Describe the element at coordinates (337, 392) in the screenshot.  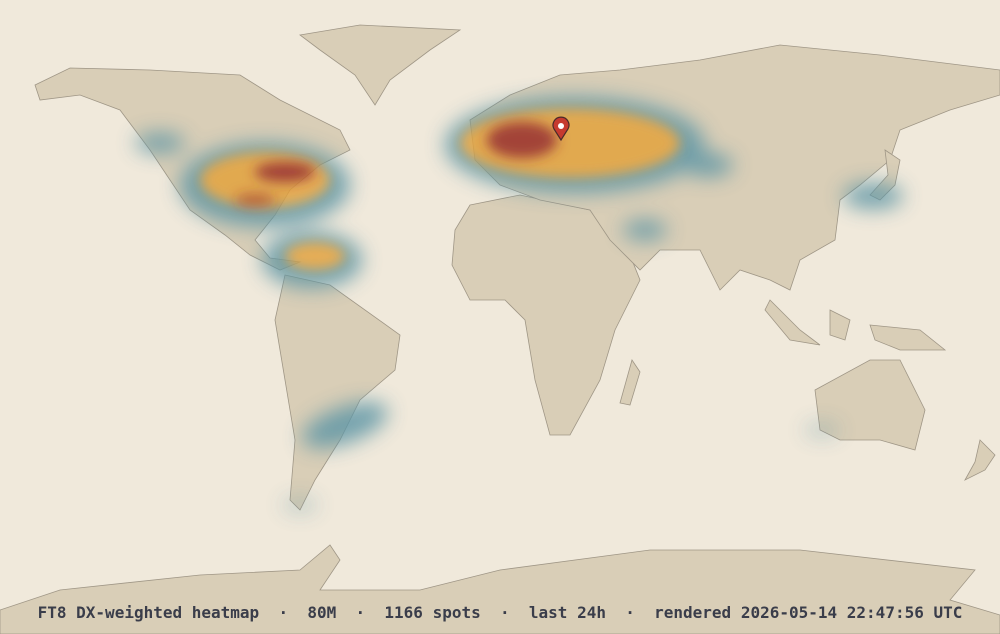
I see `south-america` at that location.